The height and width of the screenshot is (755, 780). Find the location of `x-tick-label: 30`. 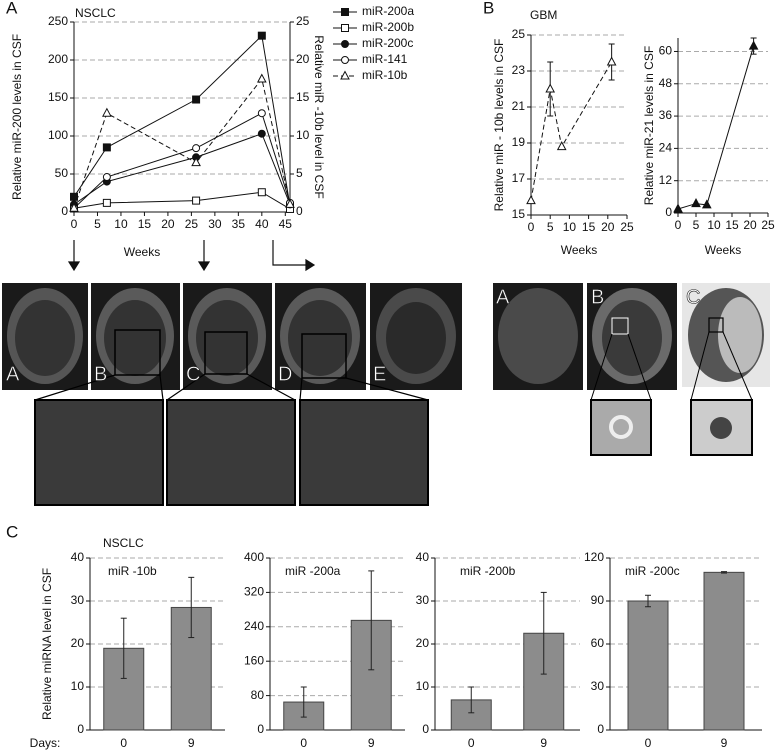

x-tick-label: 30 is located at coordinates (215, 224).